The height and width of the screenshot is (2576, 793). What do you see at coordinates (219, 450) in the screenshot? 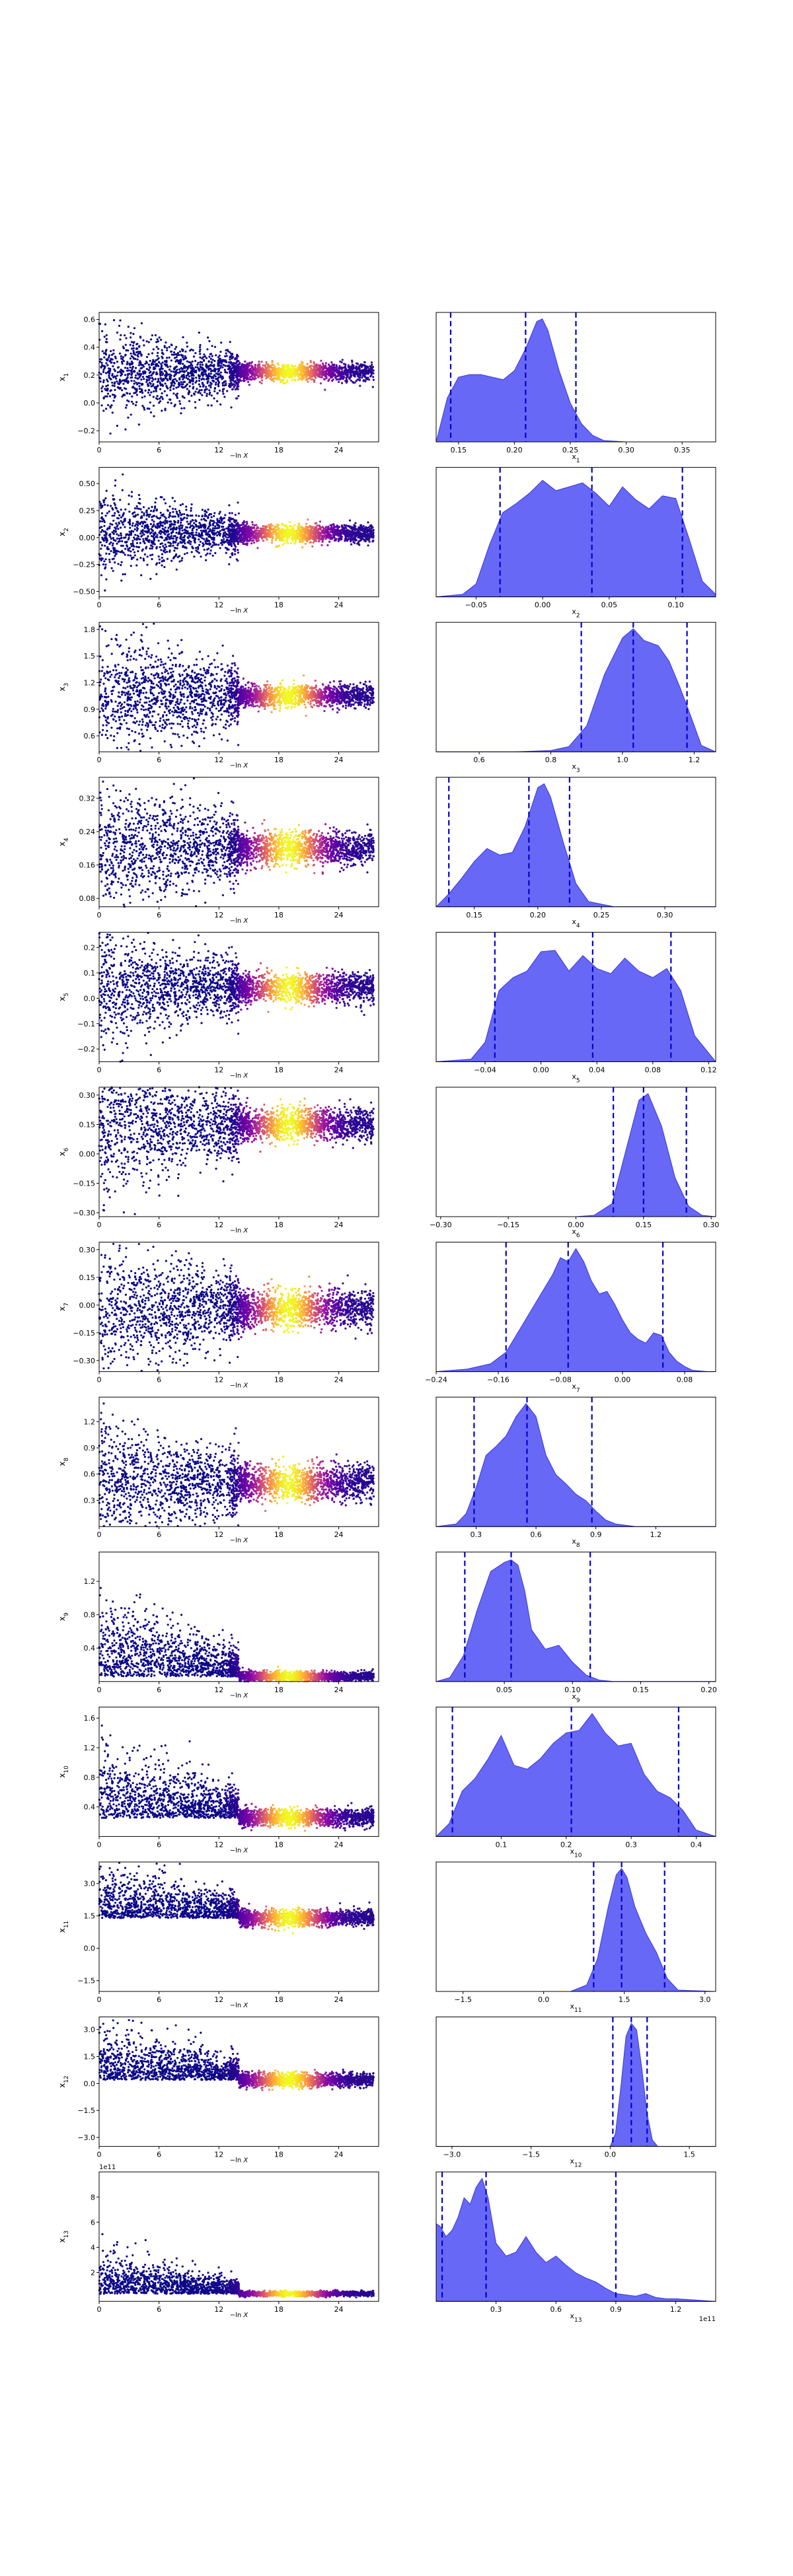
I see `x-tick-label: 12` at bounding box center [219, 450].